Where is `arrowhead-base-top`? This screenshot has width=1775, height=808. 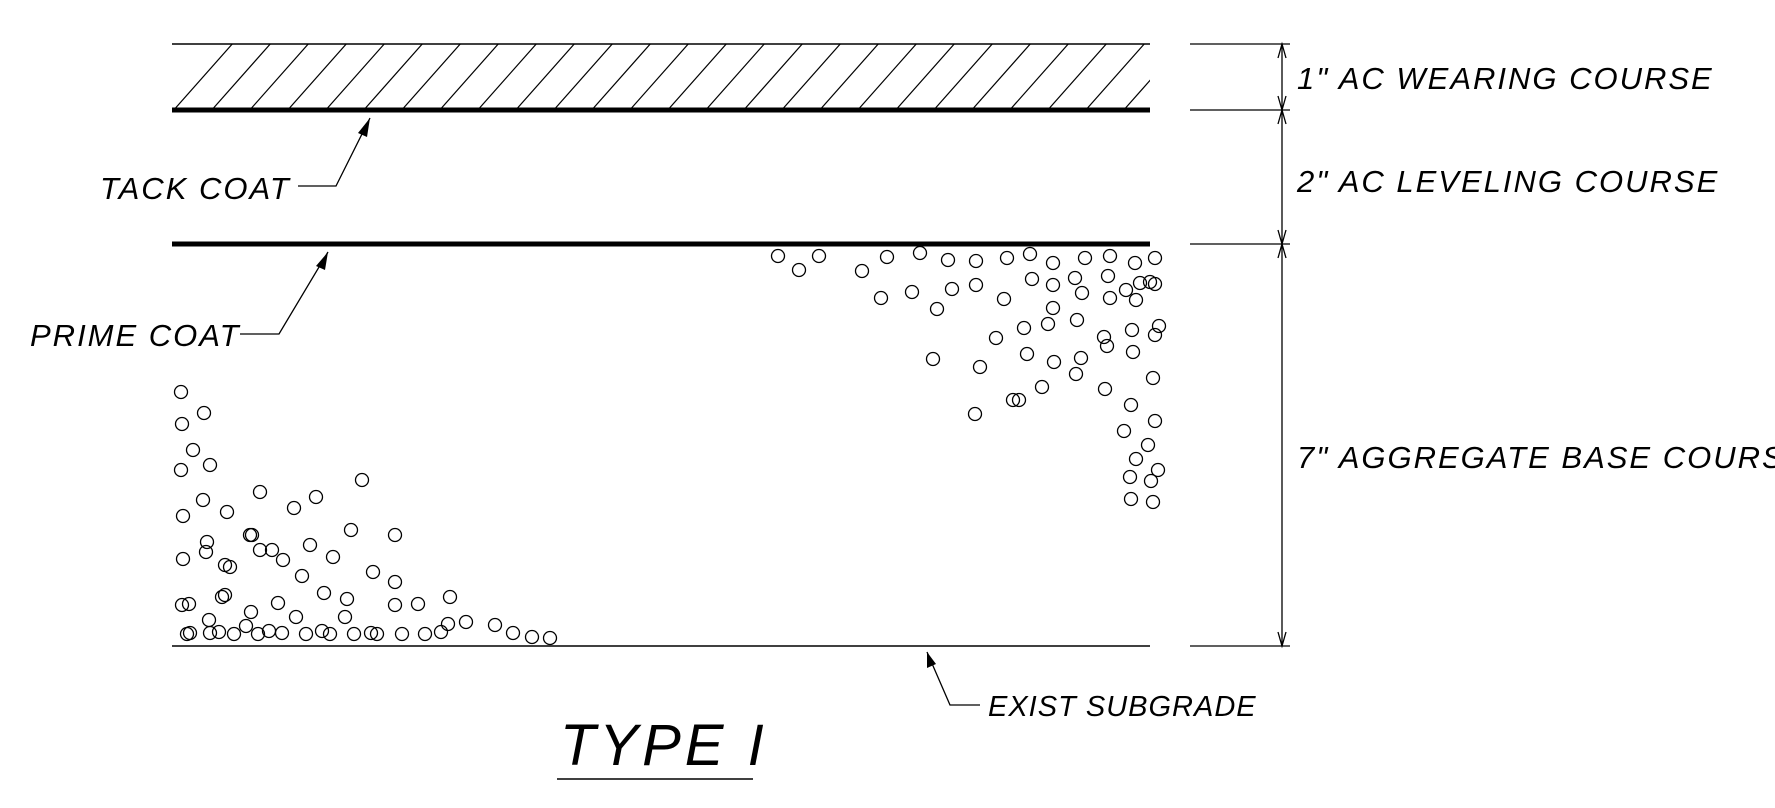 arrowhead-base-top is located at coordinates (1282, 250).